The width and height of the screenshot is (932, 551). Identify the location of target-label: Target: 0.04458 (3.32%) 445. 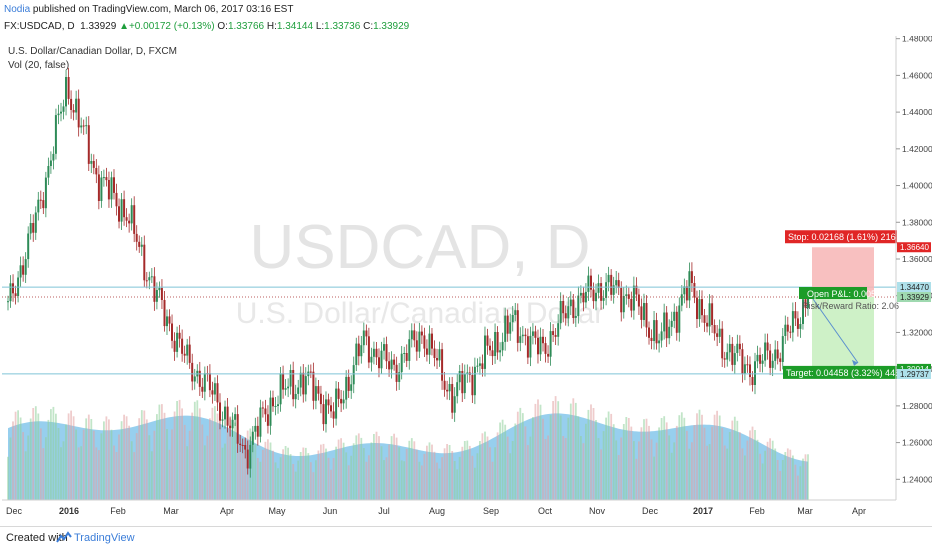
(843, 373).